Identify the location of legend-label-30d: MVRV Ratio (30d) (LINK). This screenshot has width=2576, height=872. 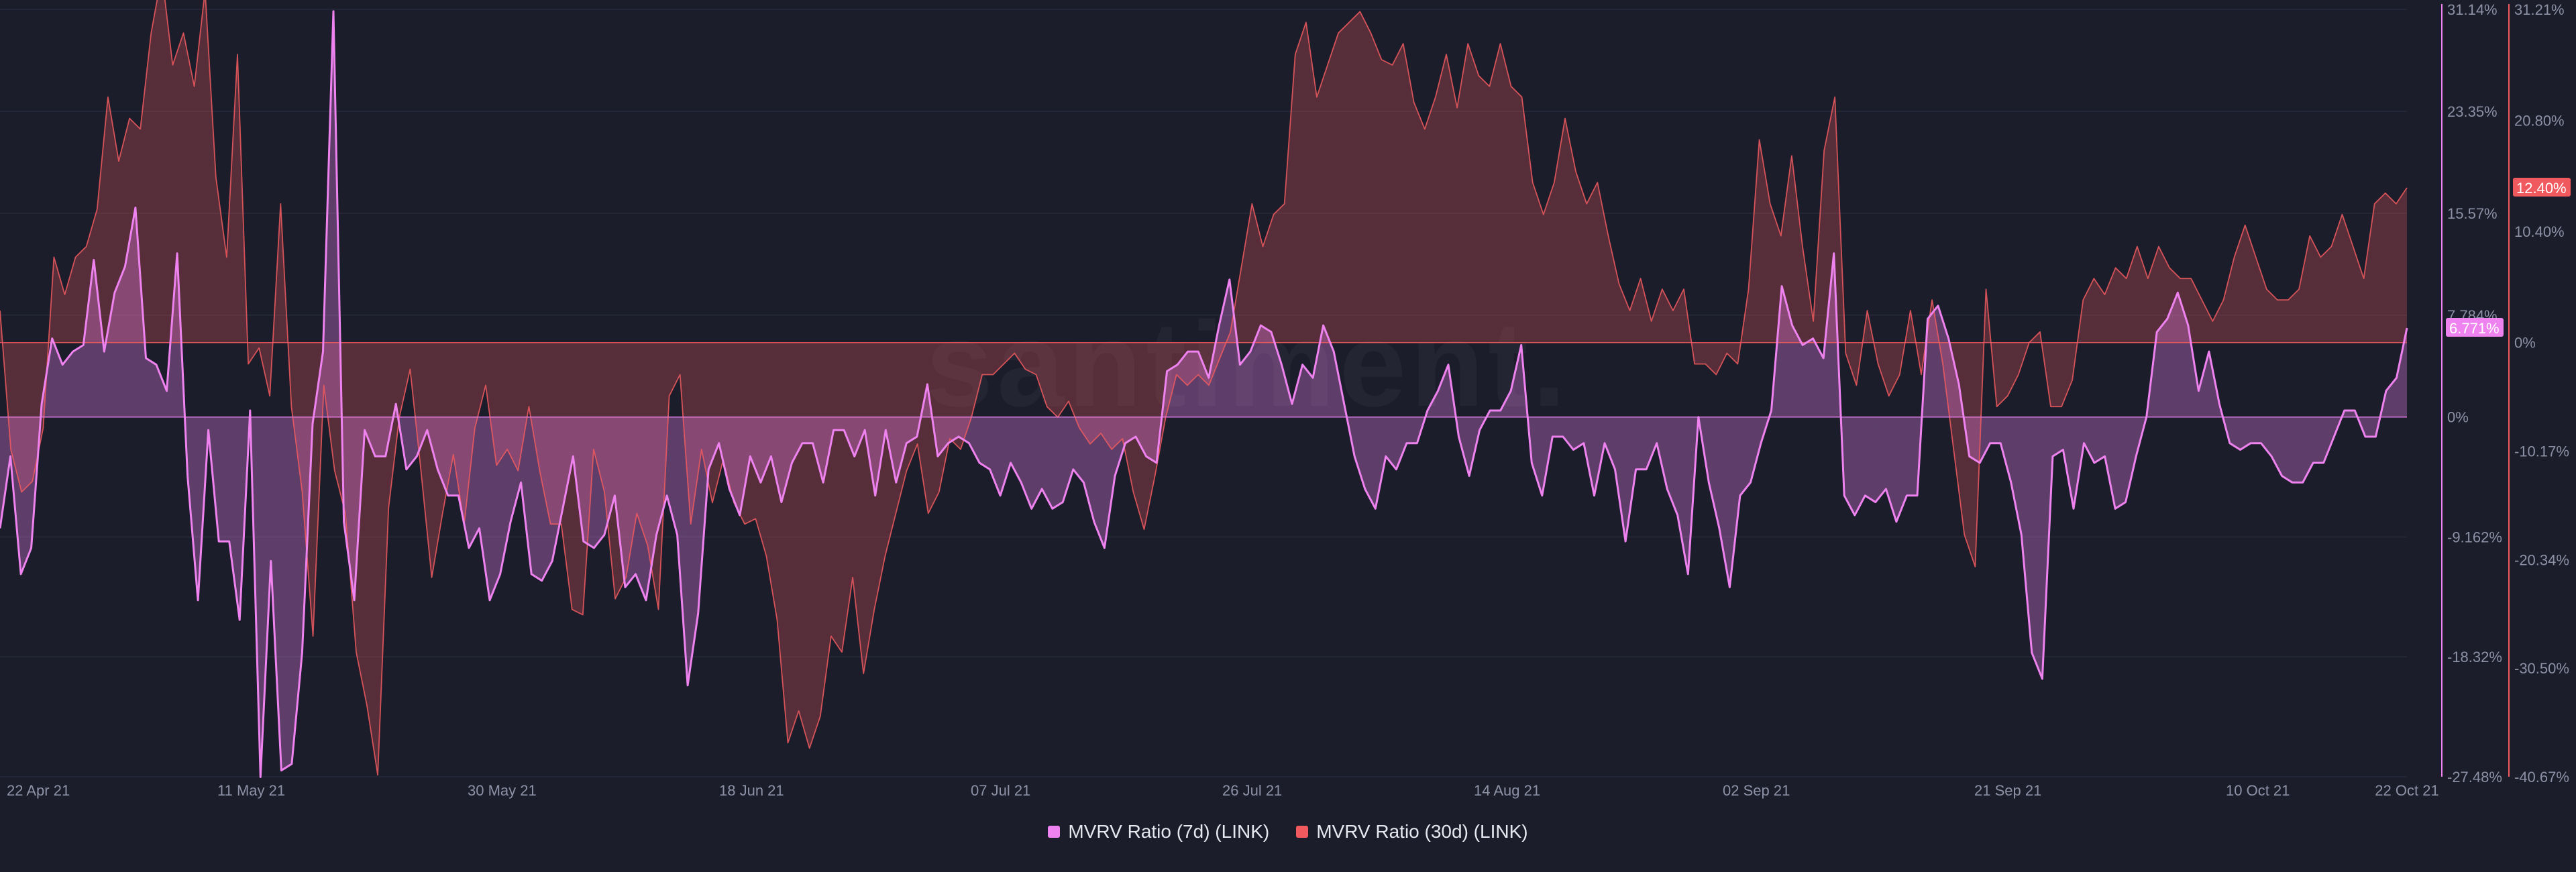
(1422, 831).